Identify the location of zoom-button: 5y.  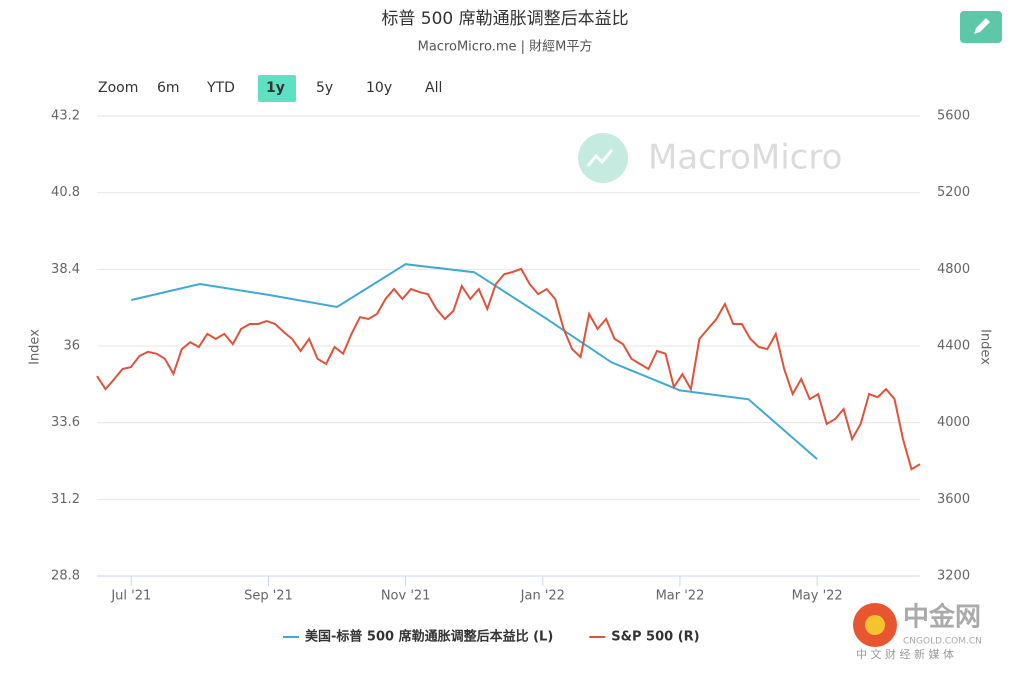
(324, 88).